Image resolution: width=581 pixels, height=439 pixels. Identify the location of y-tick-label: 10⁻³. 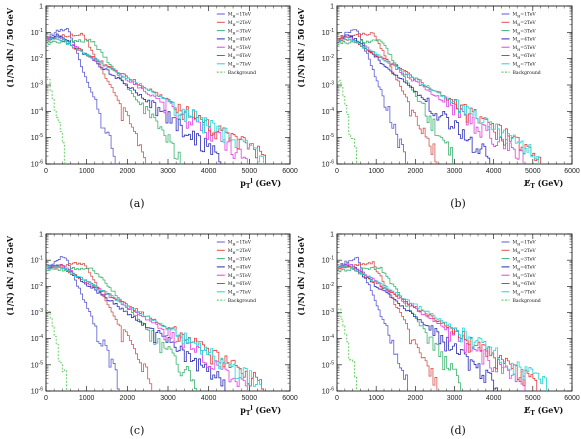
(37, 85).